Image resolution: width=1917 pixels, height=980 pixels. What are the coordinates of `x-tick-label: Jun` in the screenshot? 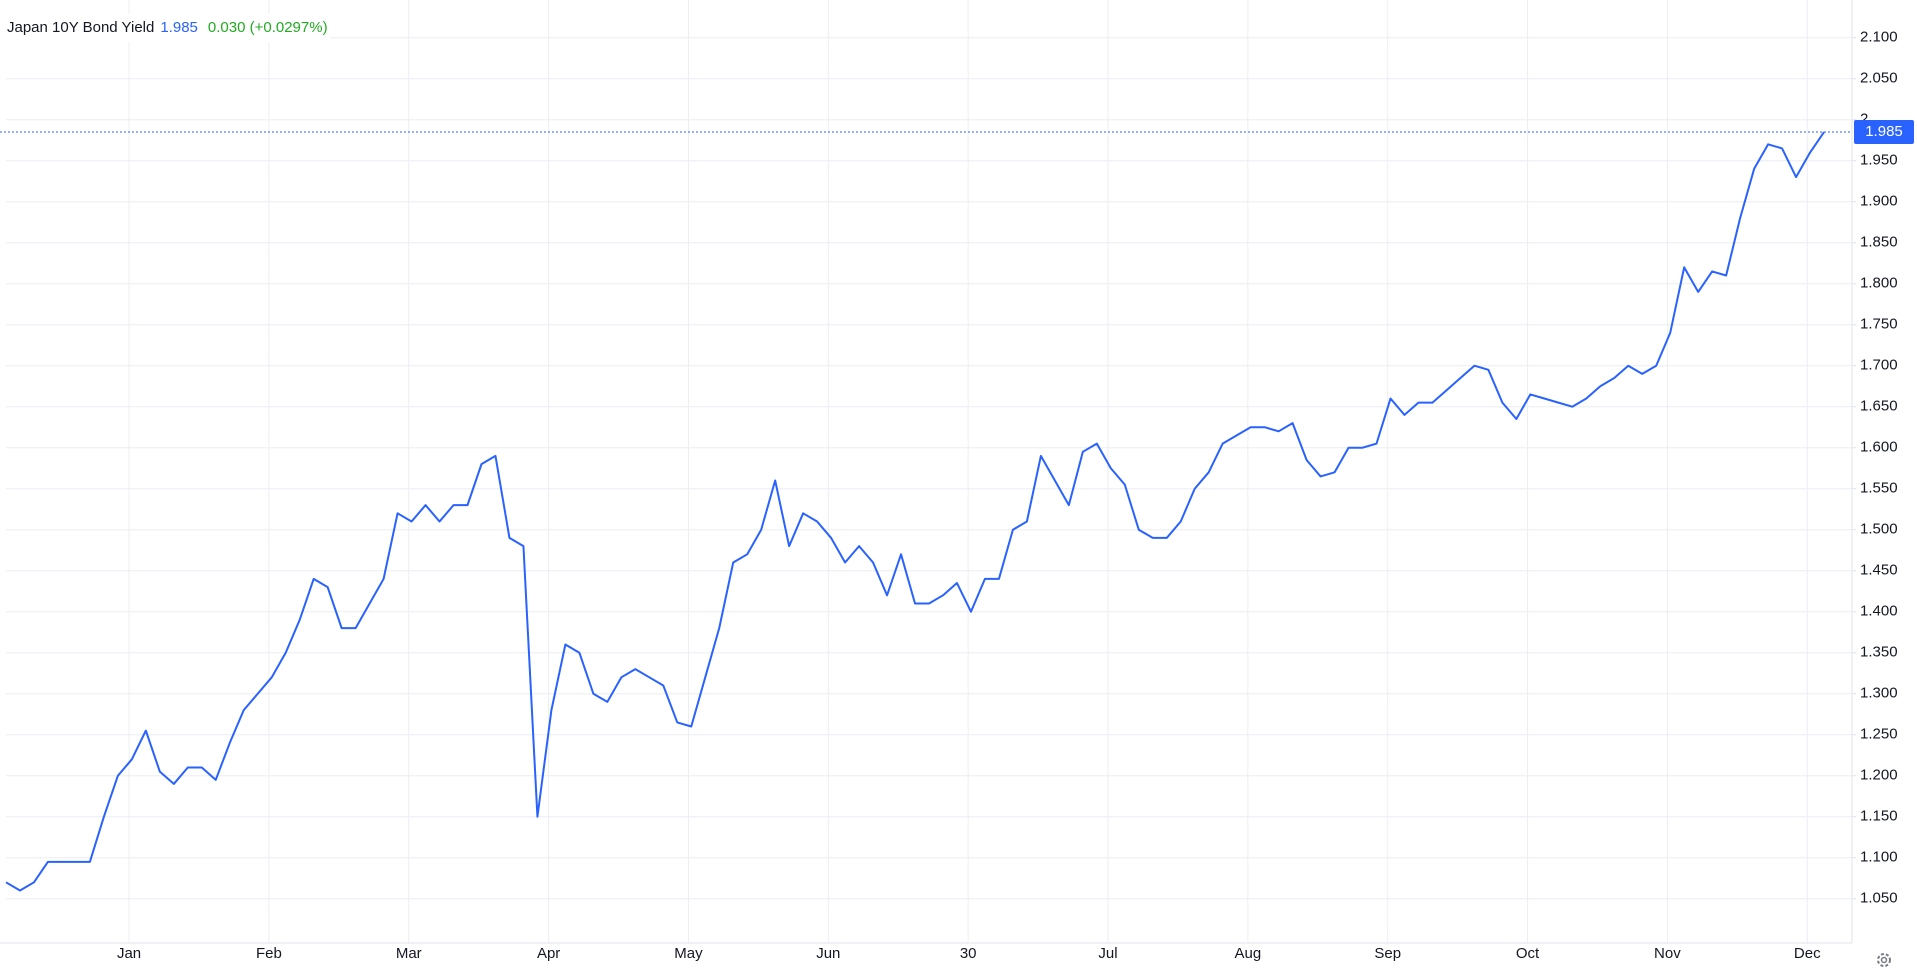 It's located at (828, 953).